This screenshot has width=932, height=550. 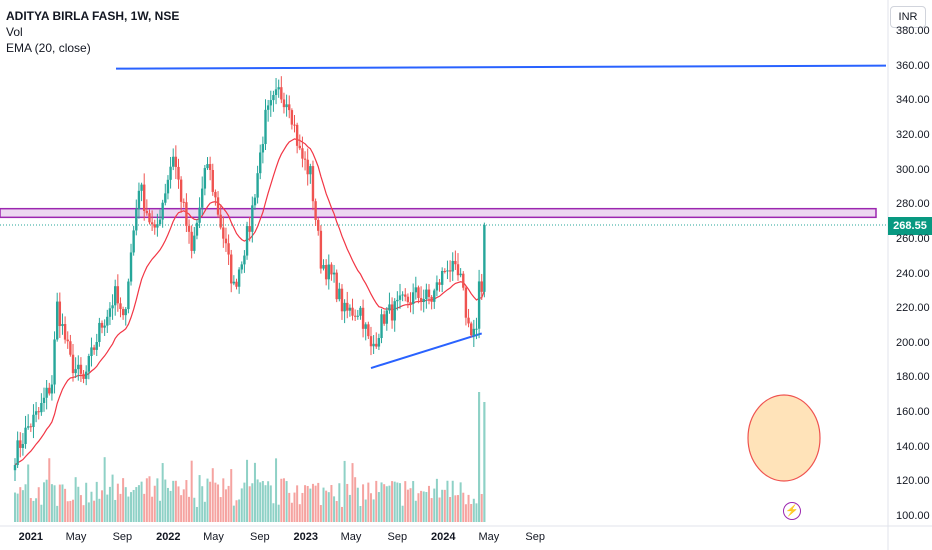 I want to click on symbol-title: ADITYA BIRLA FASH, 1W, NSE, so click(x=93, y=16).